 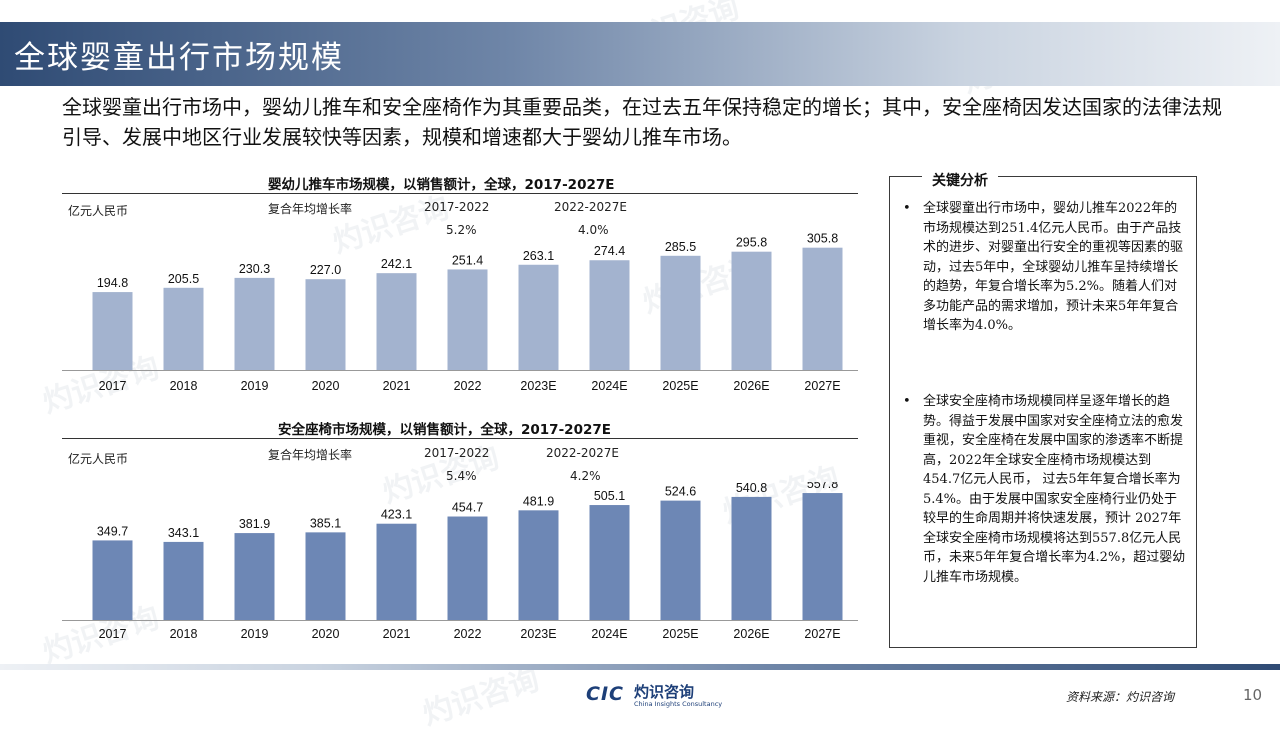 What do you see at coordinates (254, 269) in the screenshot?
I see `bar-value-label: 230.3` at bounding box center [254, 269].